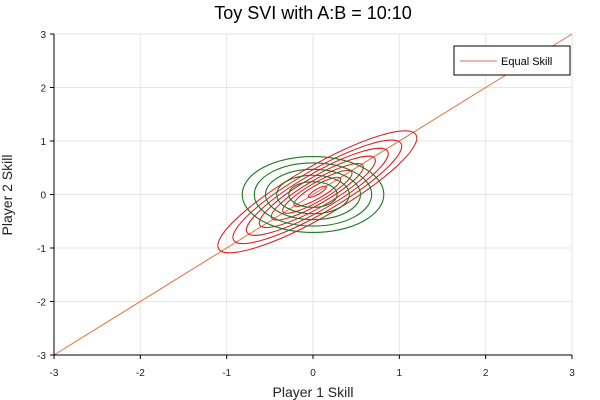 This screenshot has width=600, height=400. What do you see at coordinates (43, 35) in the screenshot?
I see `y-tick-label: 3` at bounding box center [43, 35].